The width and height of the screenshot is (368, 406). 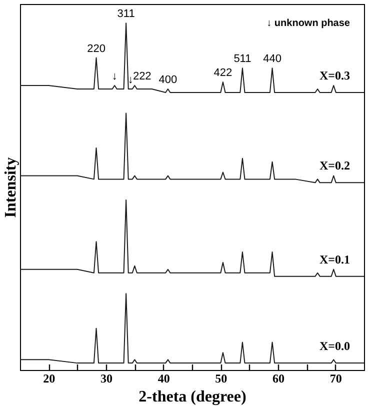 I want to click on annotation: 422, so click(x=223, y=73).